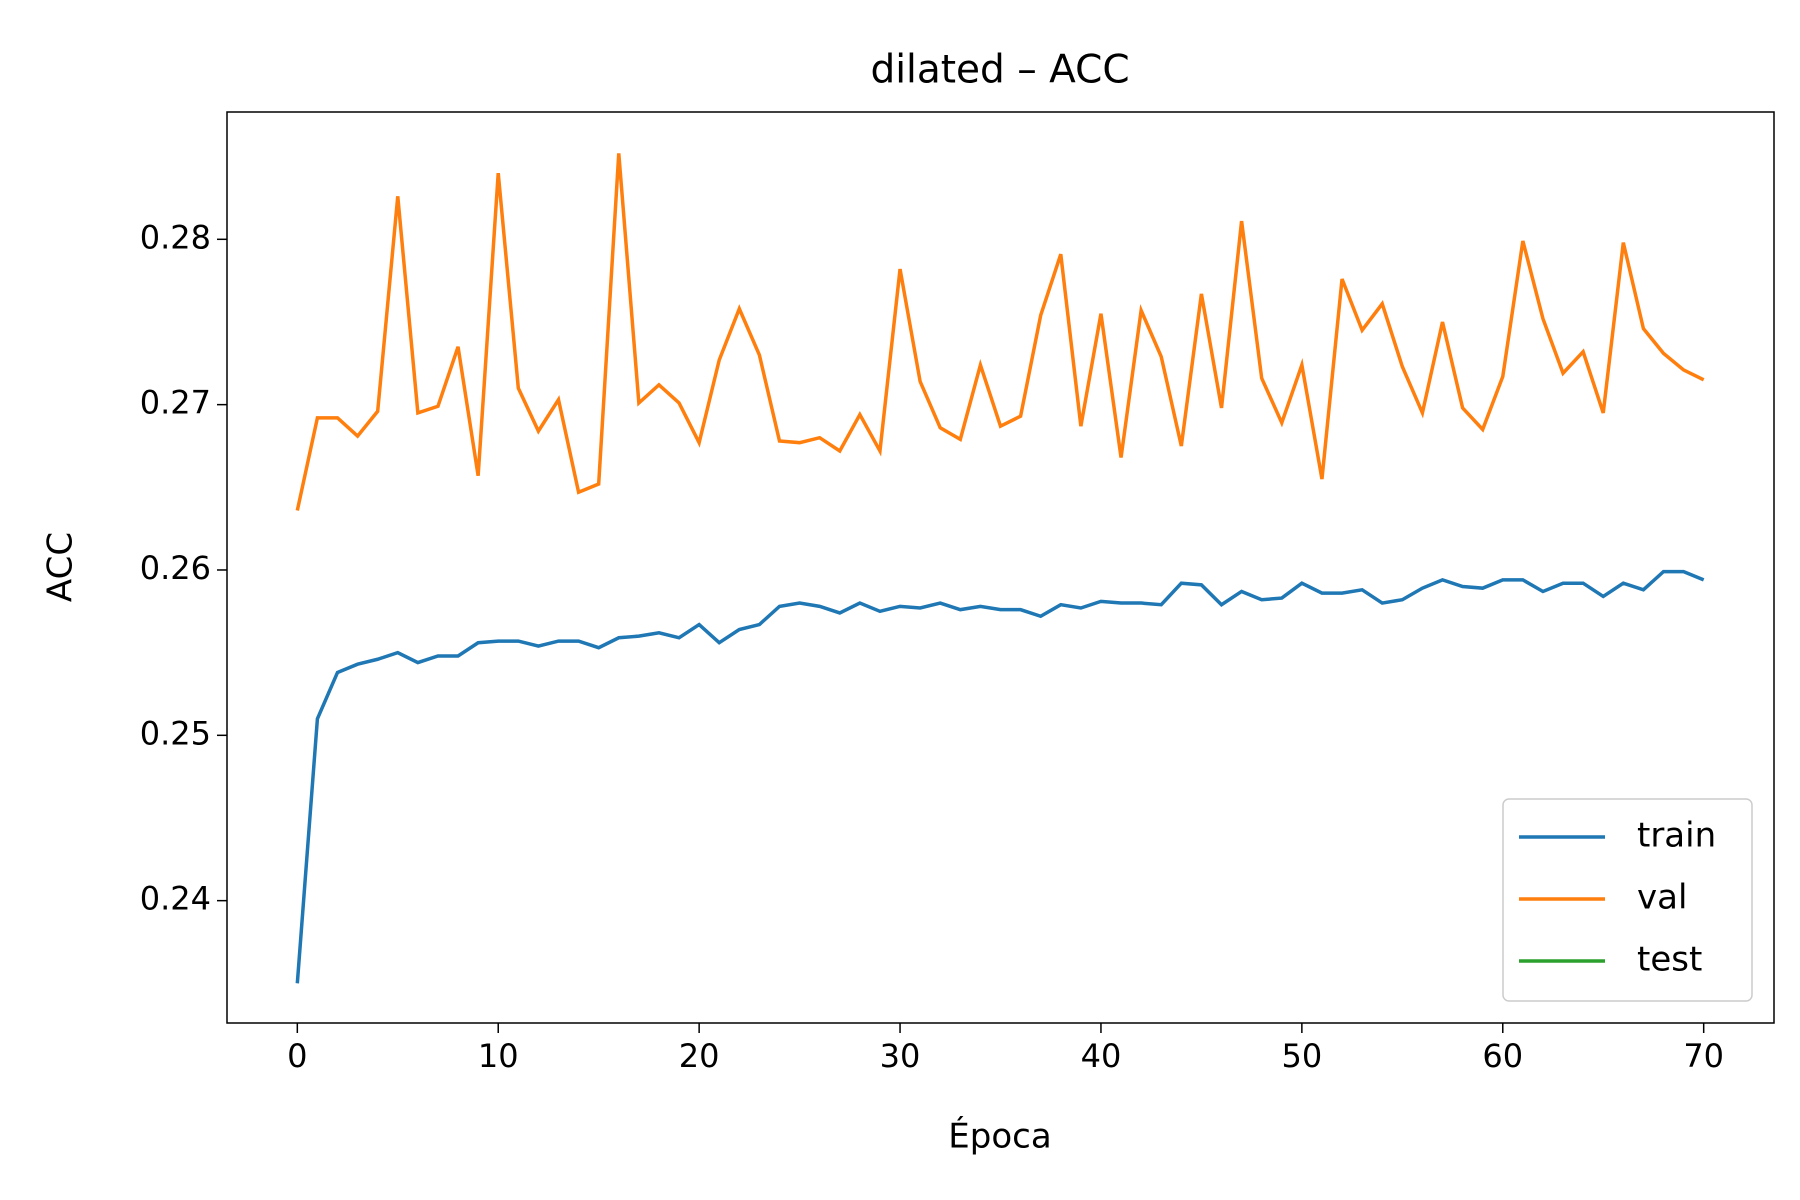 The height and width of the screenshot is (1200, 1800). Describe the element at coordinates (175, 733) in the screenshot. I see `y-tick-label: 0.25` at that location.